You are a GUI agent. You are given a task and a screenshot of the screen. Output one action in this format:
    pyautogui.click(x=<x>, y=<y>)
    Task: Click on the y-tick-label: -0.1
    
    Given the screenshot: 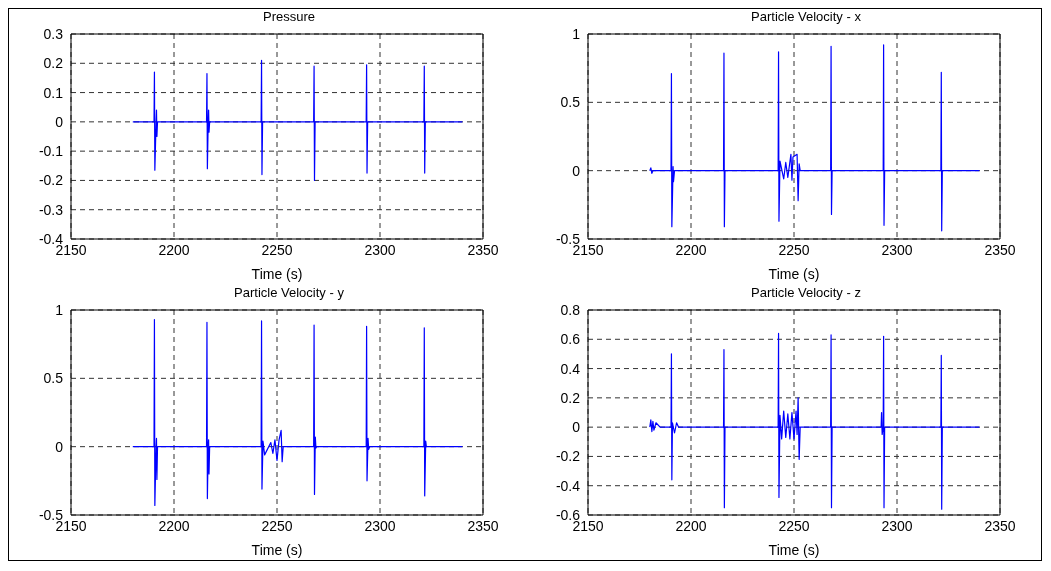 What is the action you would take?
    pyautogui.click(x=51, y=151)
    